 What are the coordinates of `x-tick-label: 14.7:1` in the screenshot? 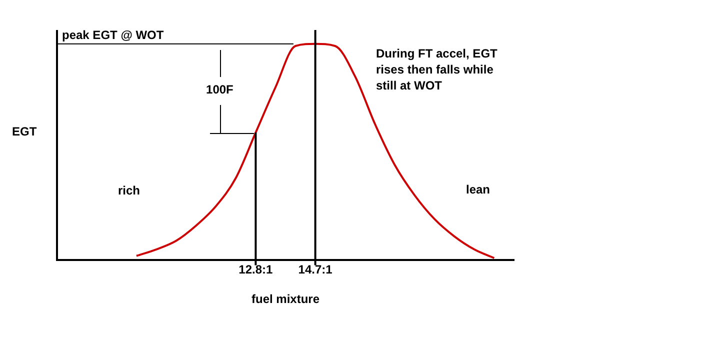 It's located at (315, 269).